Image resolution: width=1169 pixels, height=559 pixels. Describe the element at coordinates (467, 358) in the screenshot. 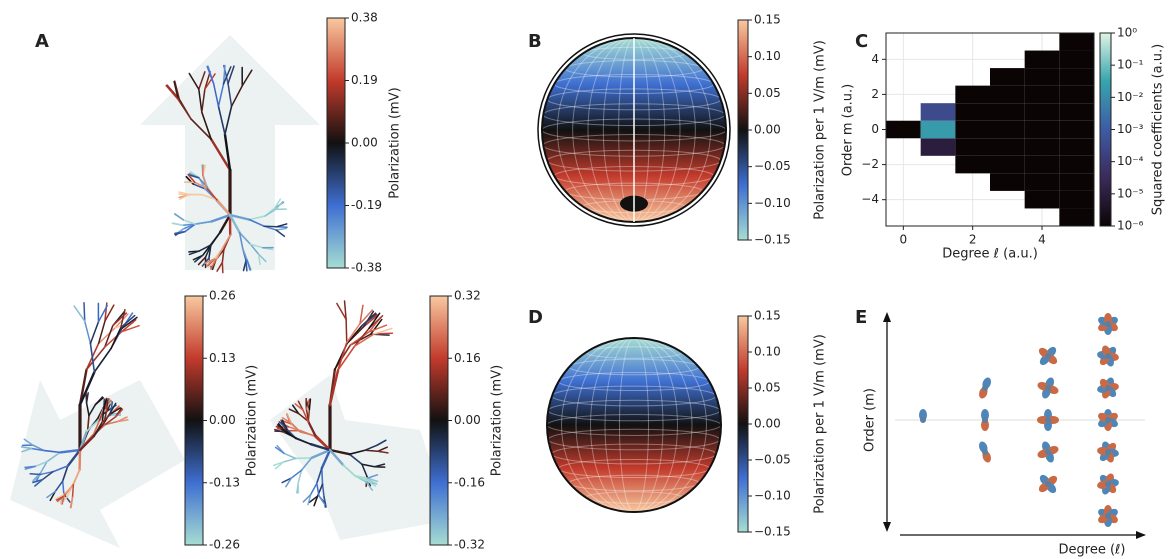

I see `colorbar-tick-label: 0.16` at that location.